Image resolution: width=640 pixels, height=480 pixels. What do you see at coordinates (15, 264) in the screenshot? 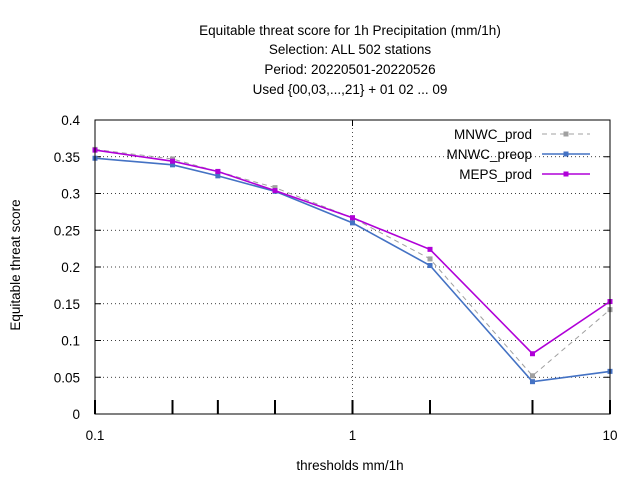
I see `y-axis-label: Equitable threat score` at bounding box center [15, 264].